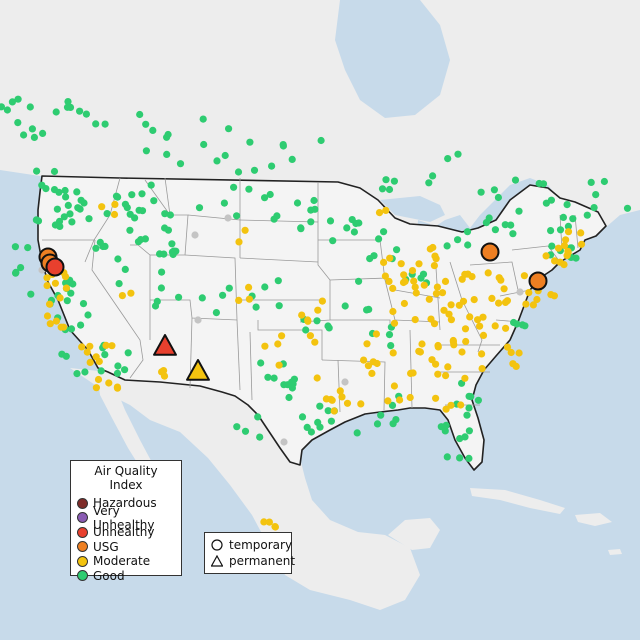  Describe the element at coordinates (126, 478) in the screenshot. I see `aqi-legend-title: Air Quality Index` at that location.